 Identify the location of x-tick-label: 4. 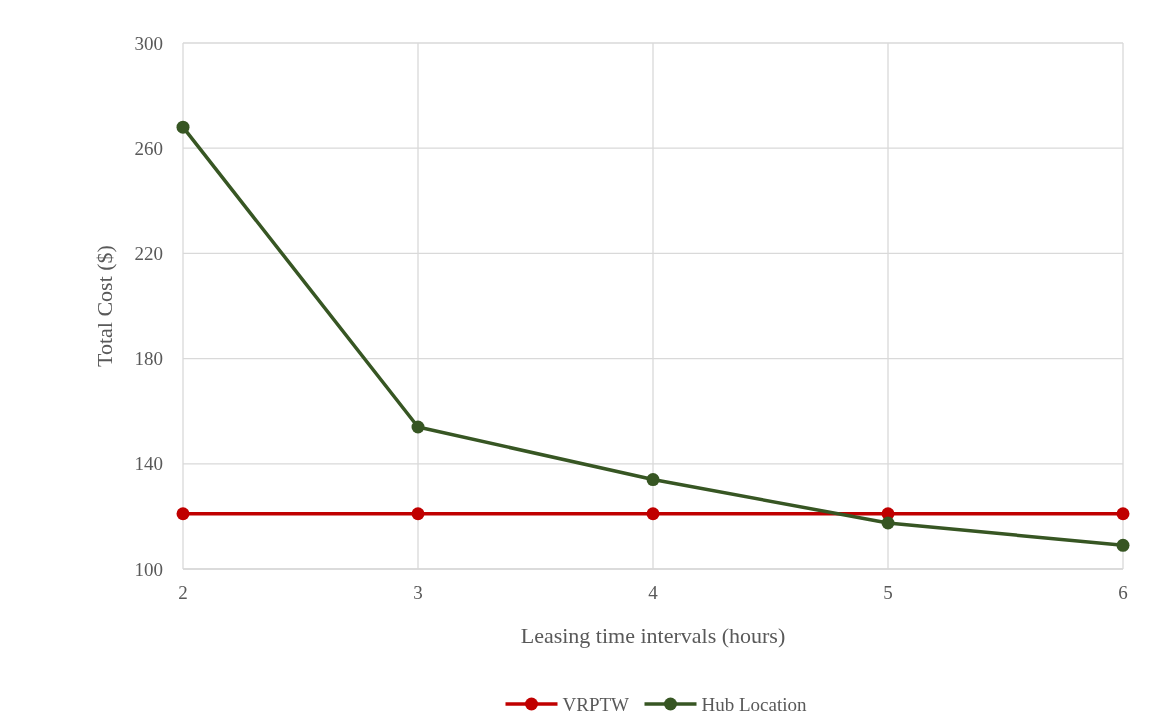
(653, 592).